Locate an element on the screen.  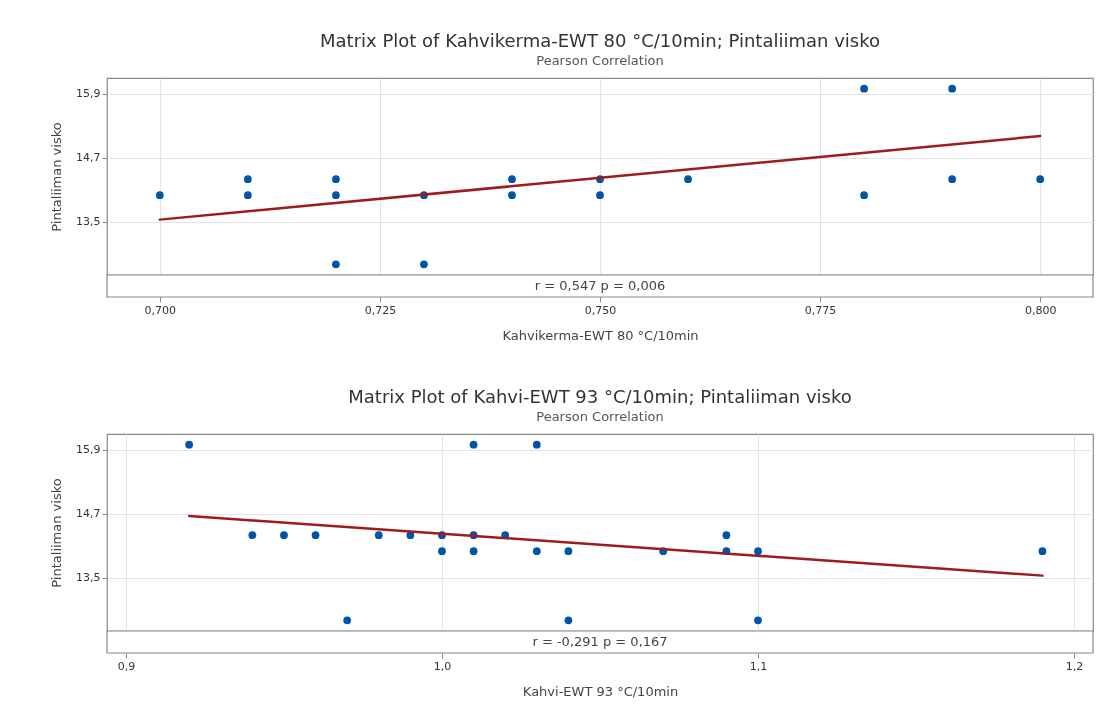
x-tick-label: 1,2 is located at coordinates (1074, 666).